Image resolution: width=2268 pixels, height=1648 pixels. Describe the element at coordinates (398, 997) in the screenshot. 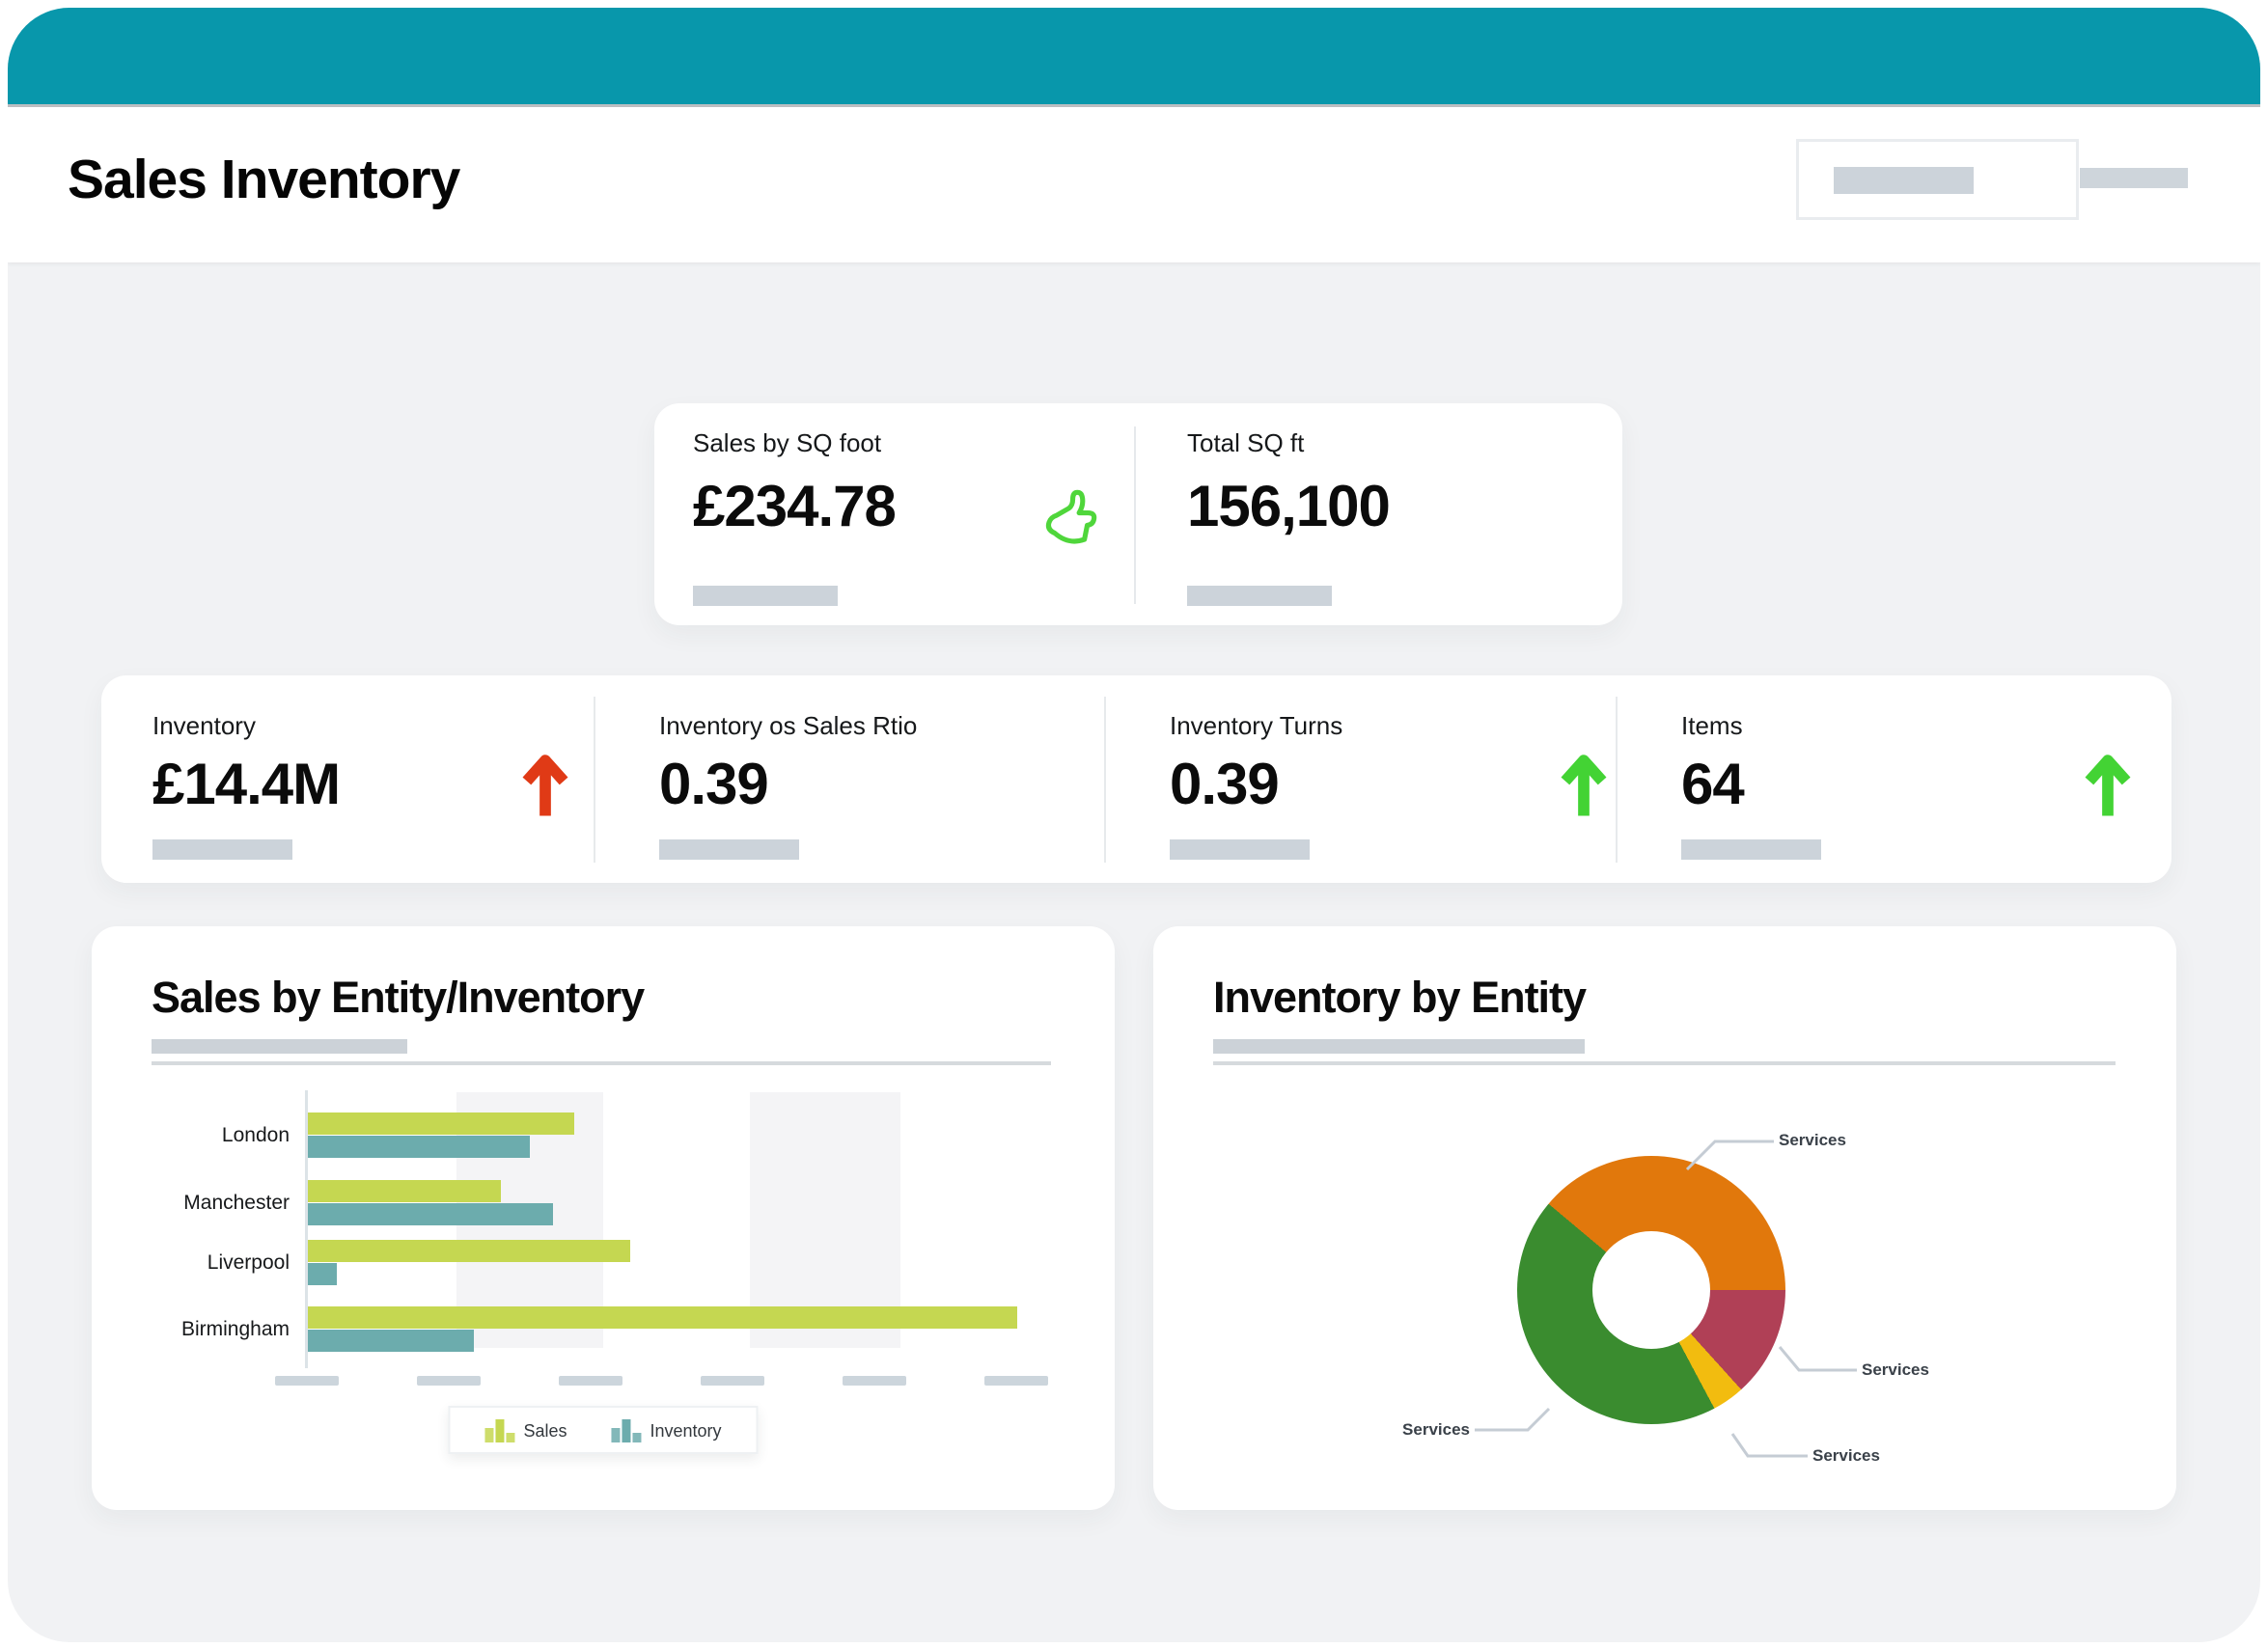

I see `chart-title: Sales by Entity/Inventory` at that location.